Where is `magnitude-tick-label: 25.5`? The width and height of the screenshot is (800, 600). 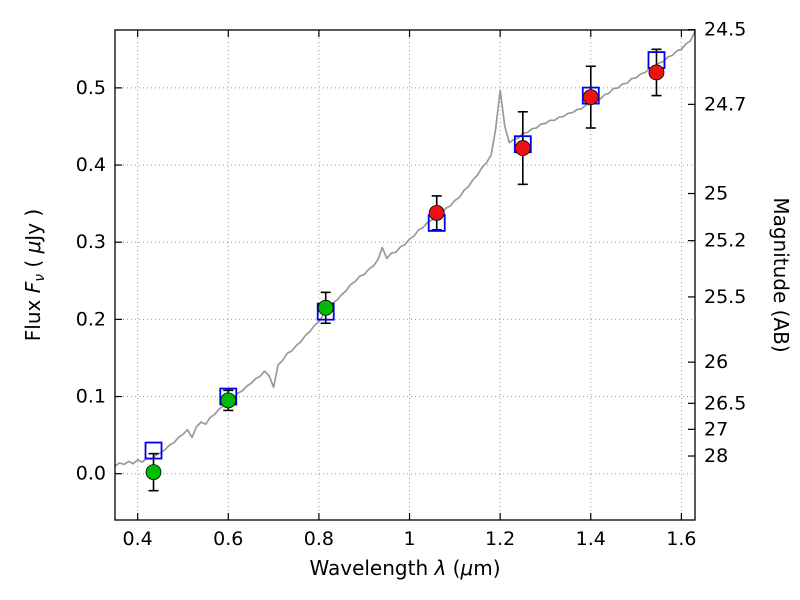 magnitude-tick-label: 25.5 is located at coordinates (725, 297).